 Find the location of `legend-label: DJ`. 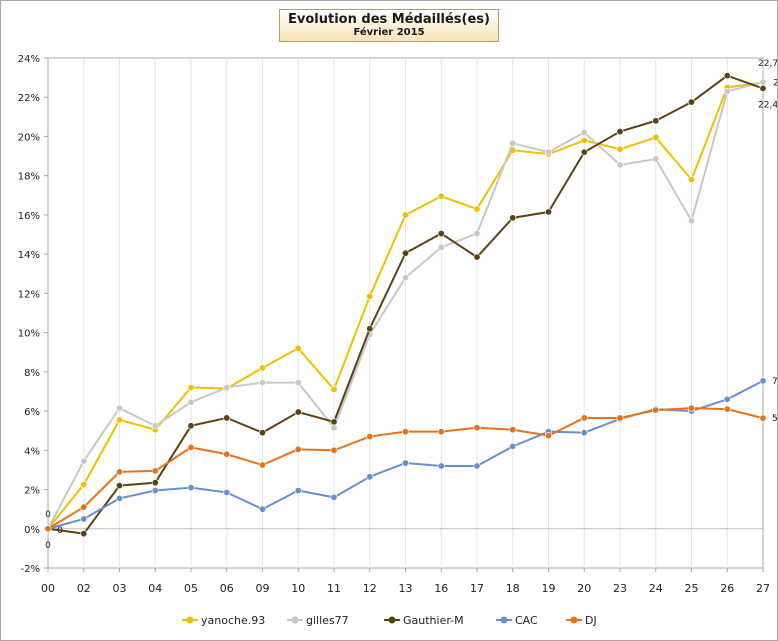

legend-label: DJ is located at coordinates (591, 620).